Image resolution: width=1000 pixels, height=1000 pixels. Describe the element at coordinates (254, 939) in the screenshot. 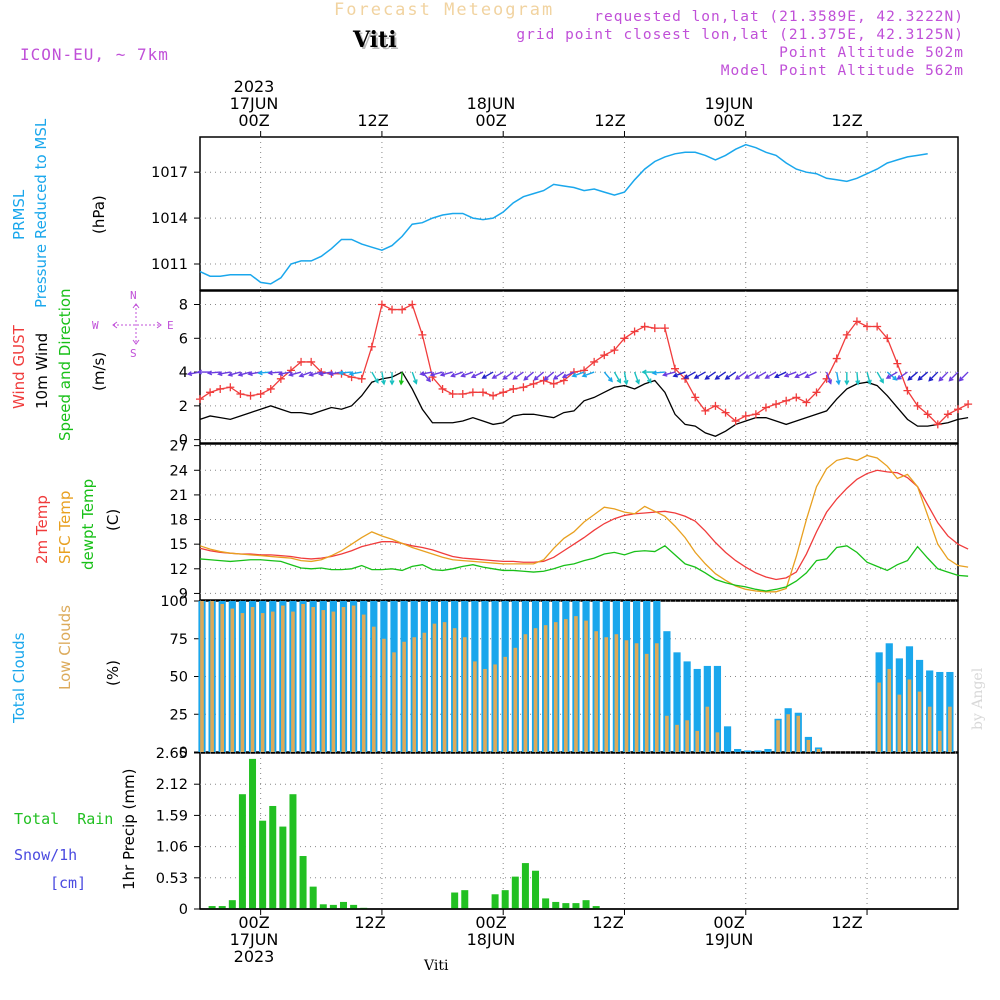

I see `bottom-time-label: 00Z 17JUN 2023` at that location.